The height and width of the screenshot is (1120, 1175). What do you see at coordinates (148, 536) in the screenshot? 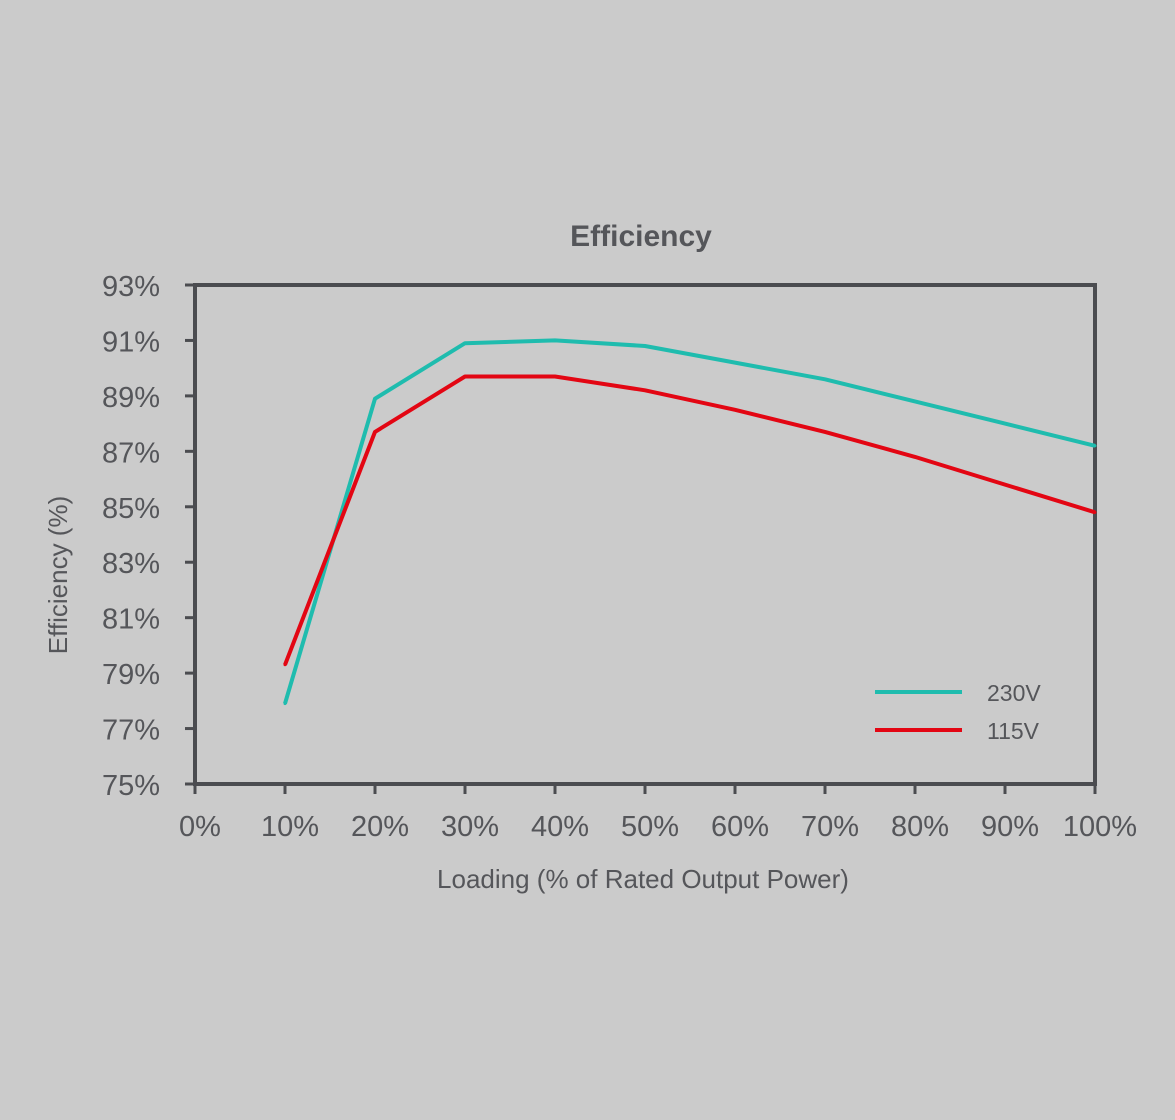
I see `y-axis: 75% 77% 79% 81% 83% 85% 87% 89% 91% 93%` at bounding box center [148, 536].